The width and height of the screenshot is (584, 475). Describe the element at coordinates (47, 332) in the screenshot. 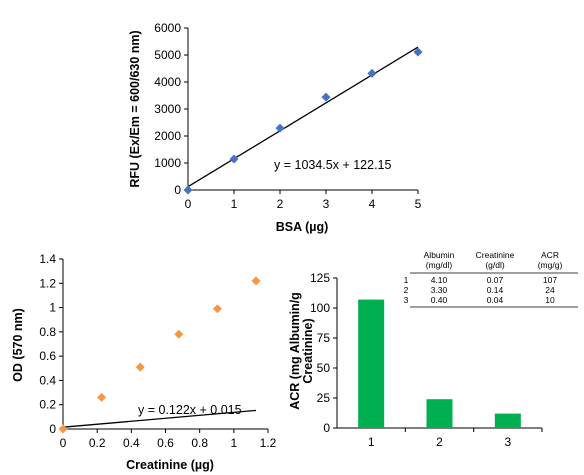

I see `creatinine-y-tick-label: 0.8` at that location.